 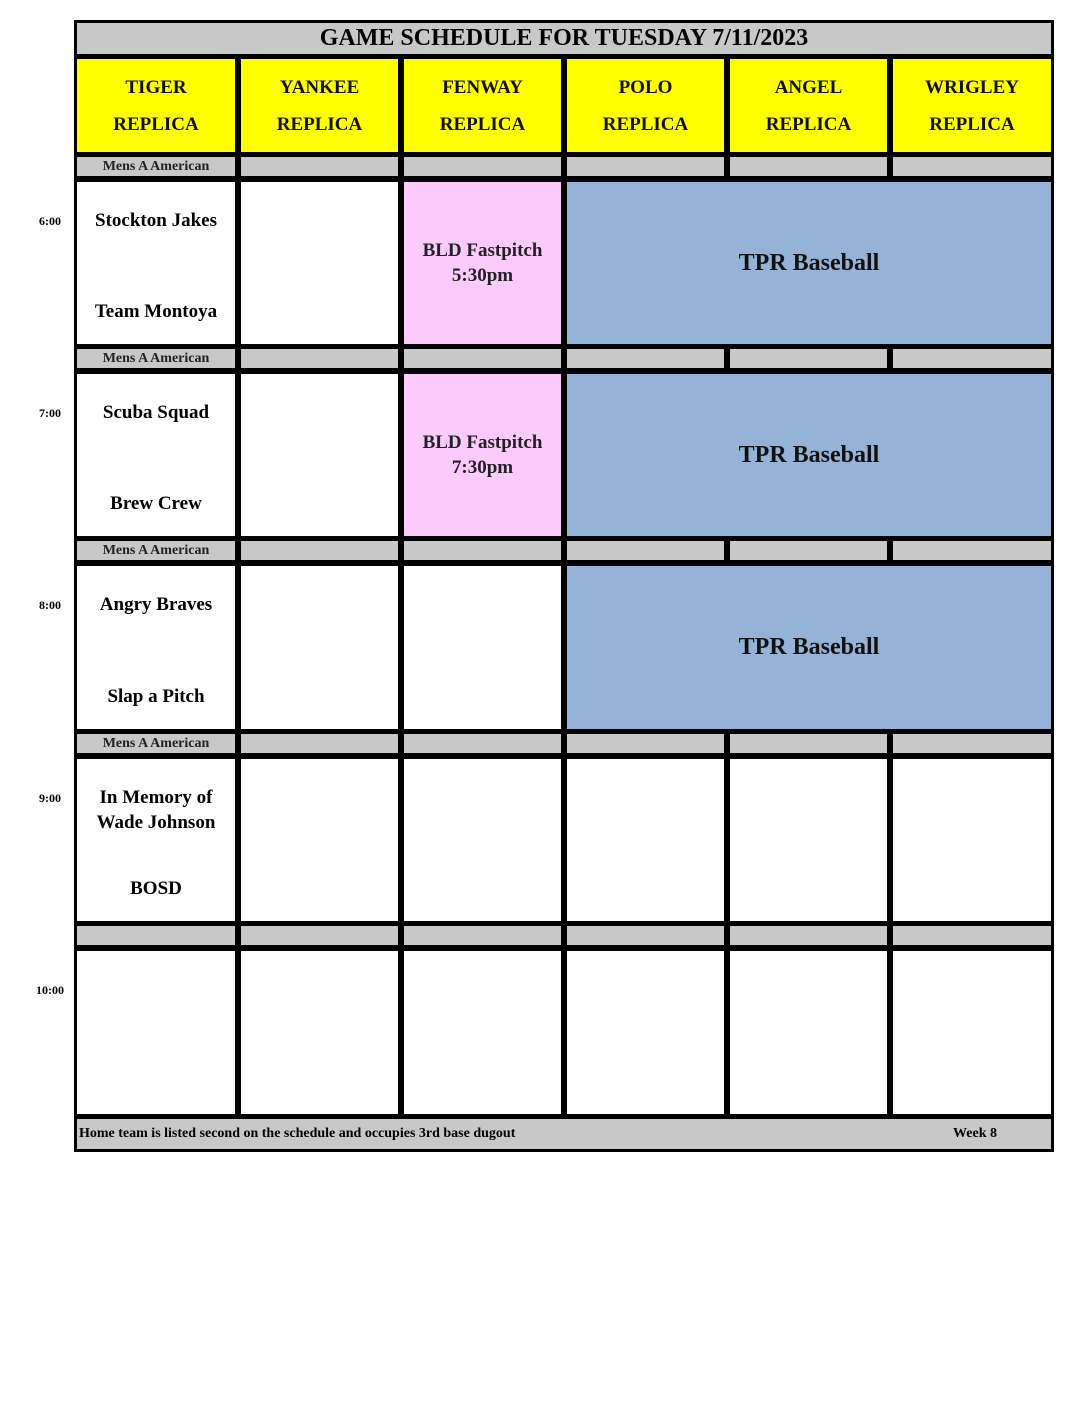 I want to click on time-label: 8:00, so click(x=50, y=605).